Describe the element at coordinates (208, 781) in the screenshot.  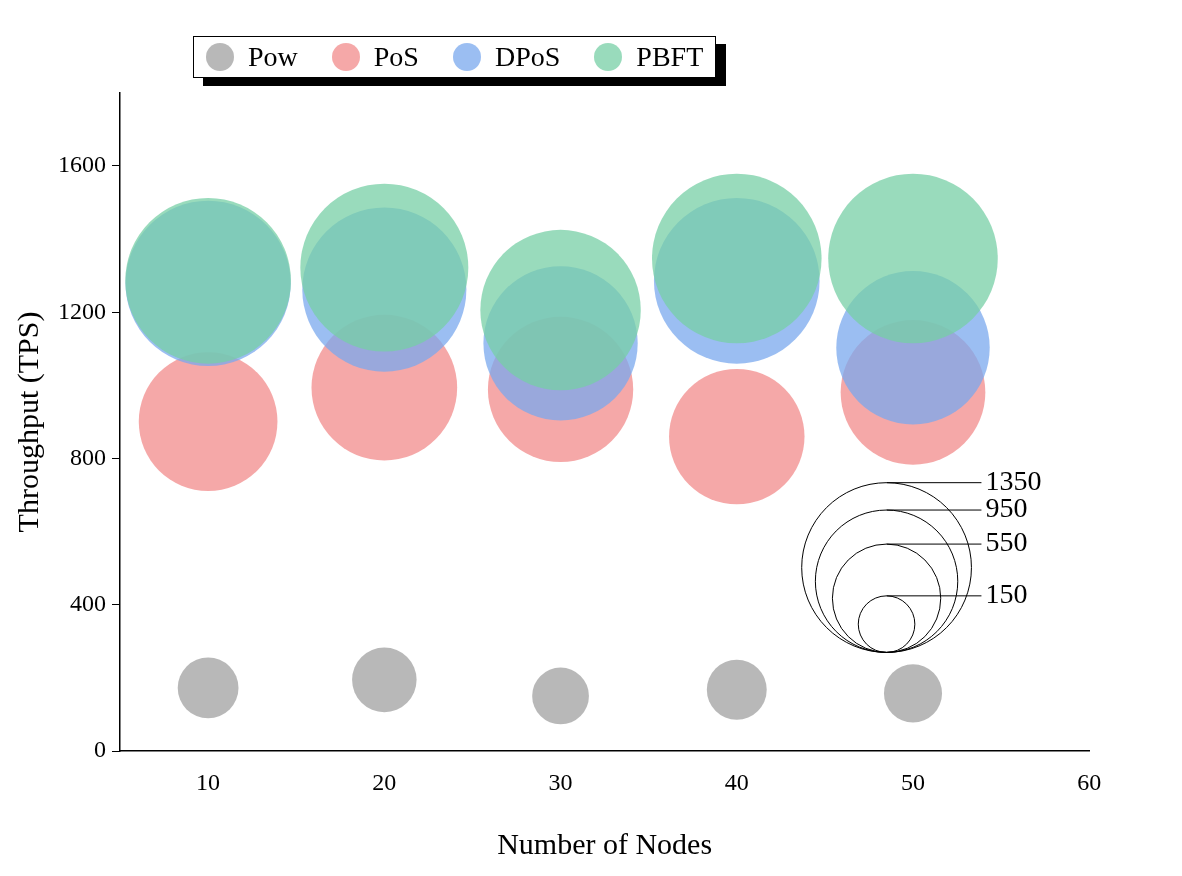
I see `x-tick-label: 10` at that location.